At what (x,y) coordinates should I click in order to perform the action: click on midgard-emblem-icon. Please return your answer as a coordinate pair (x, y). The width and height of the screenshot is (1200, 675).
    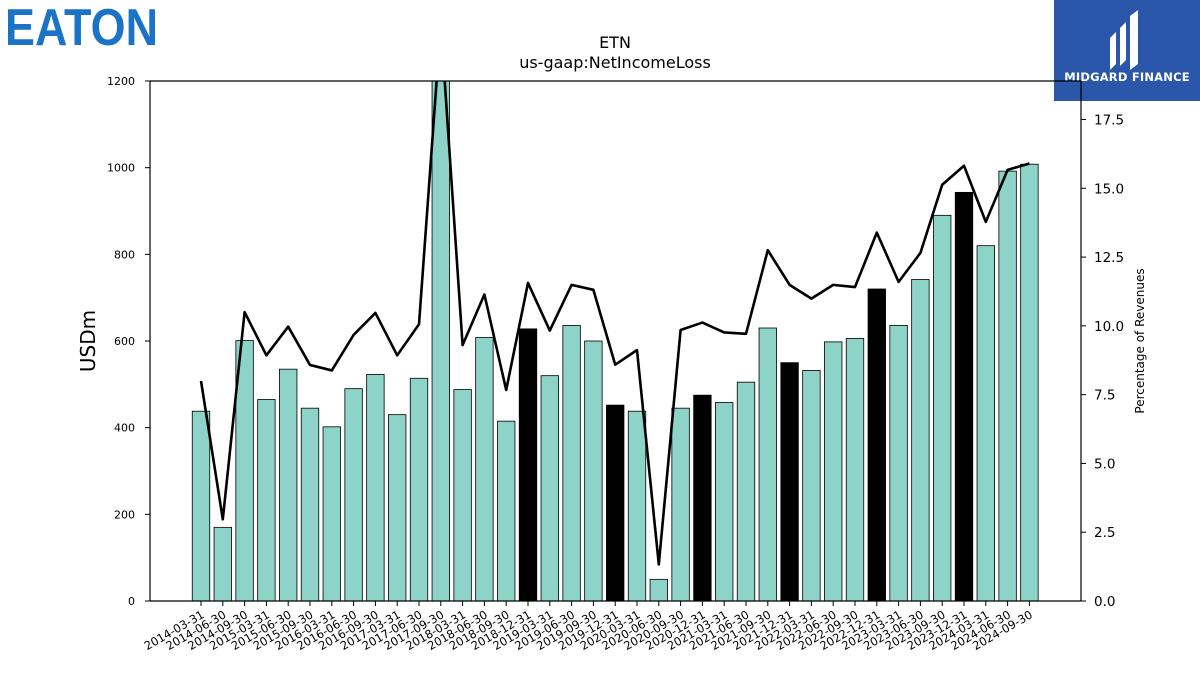
    Looking at the image, I should click on (1124, 40).